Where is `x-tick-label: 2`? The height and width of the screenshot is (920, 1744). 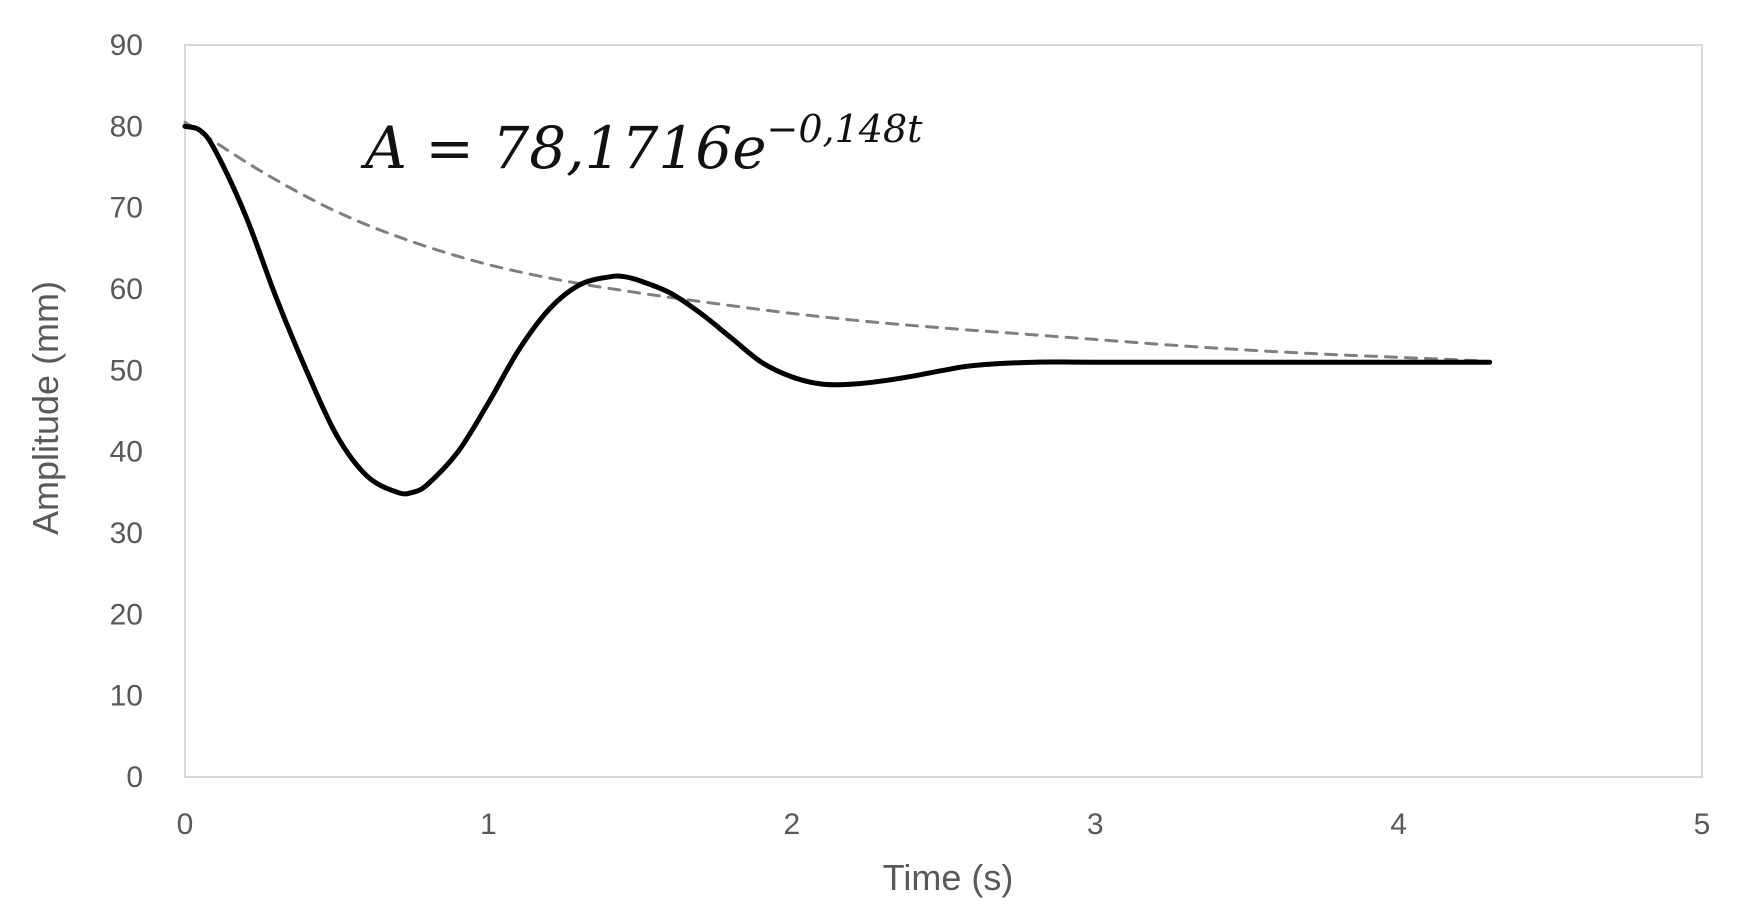 x-tick-label: 2 is located at coordinates (791, 824).